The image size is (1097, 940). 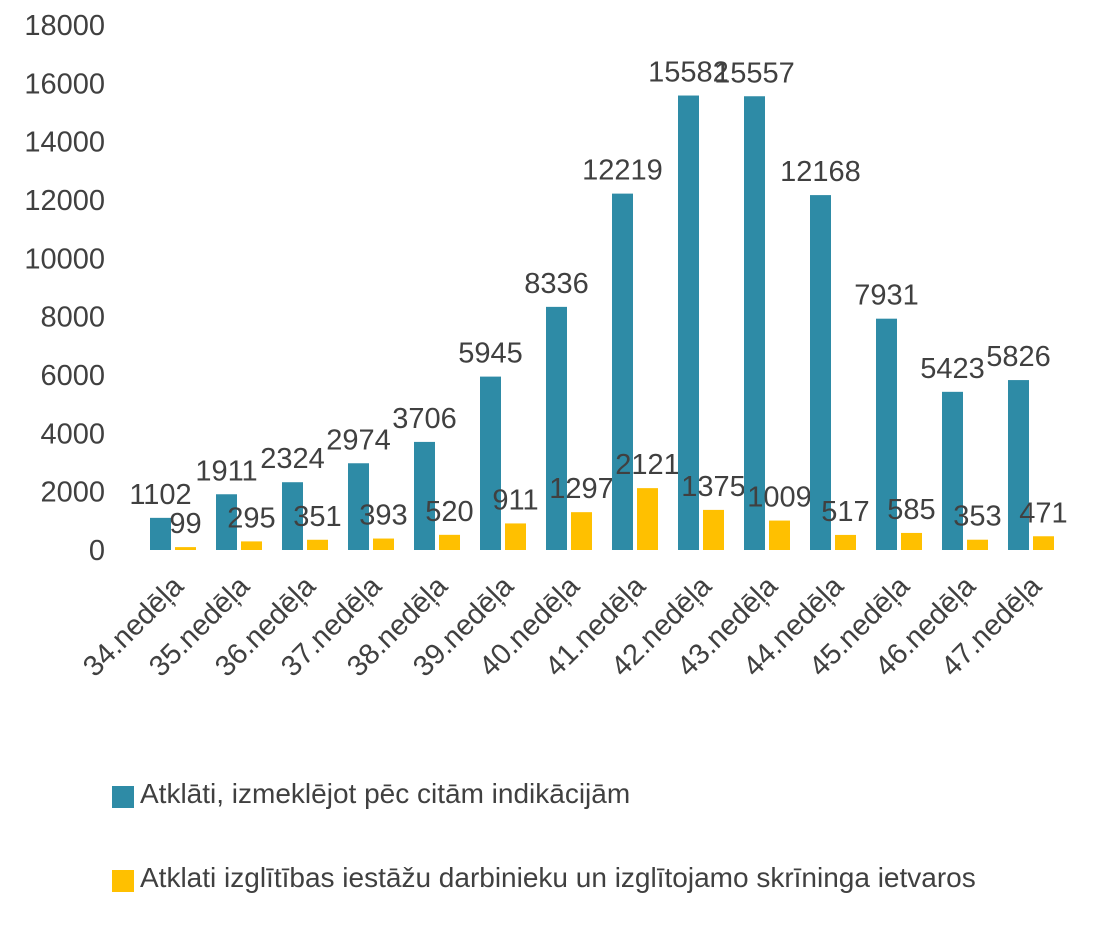 What do you see at coordinates (845, 512) in the screenshot?
I see `data-label: 517` at bounding box center [845, 512].